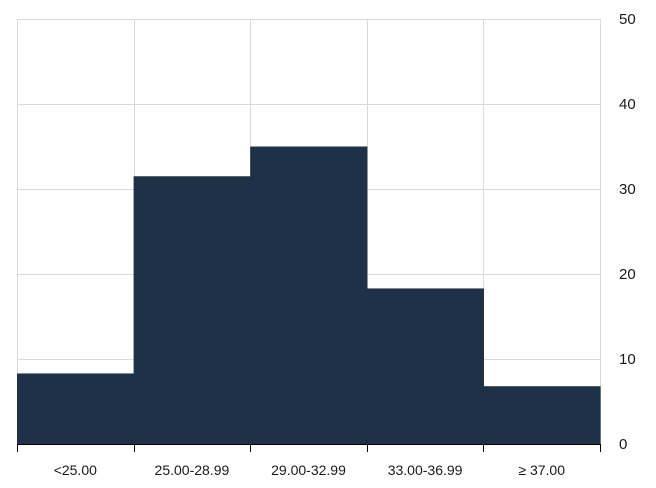 This screenshot has height=488, width=656. I want to click on x-category-label-2: 29.00-32.99, so click(308, 470).